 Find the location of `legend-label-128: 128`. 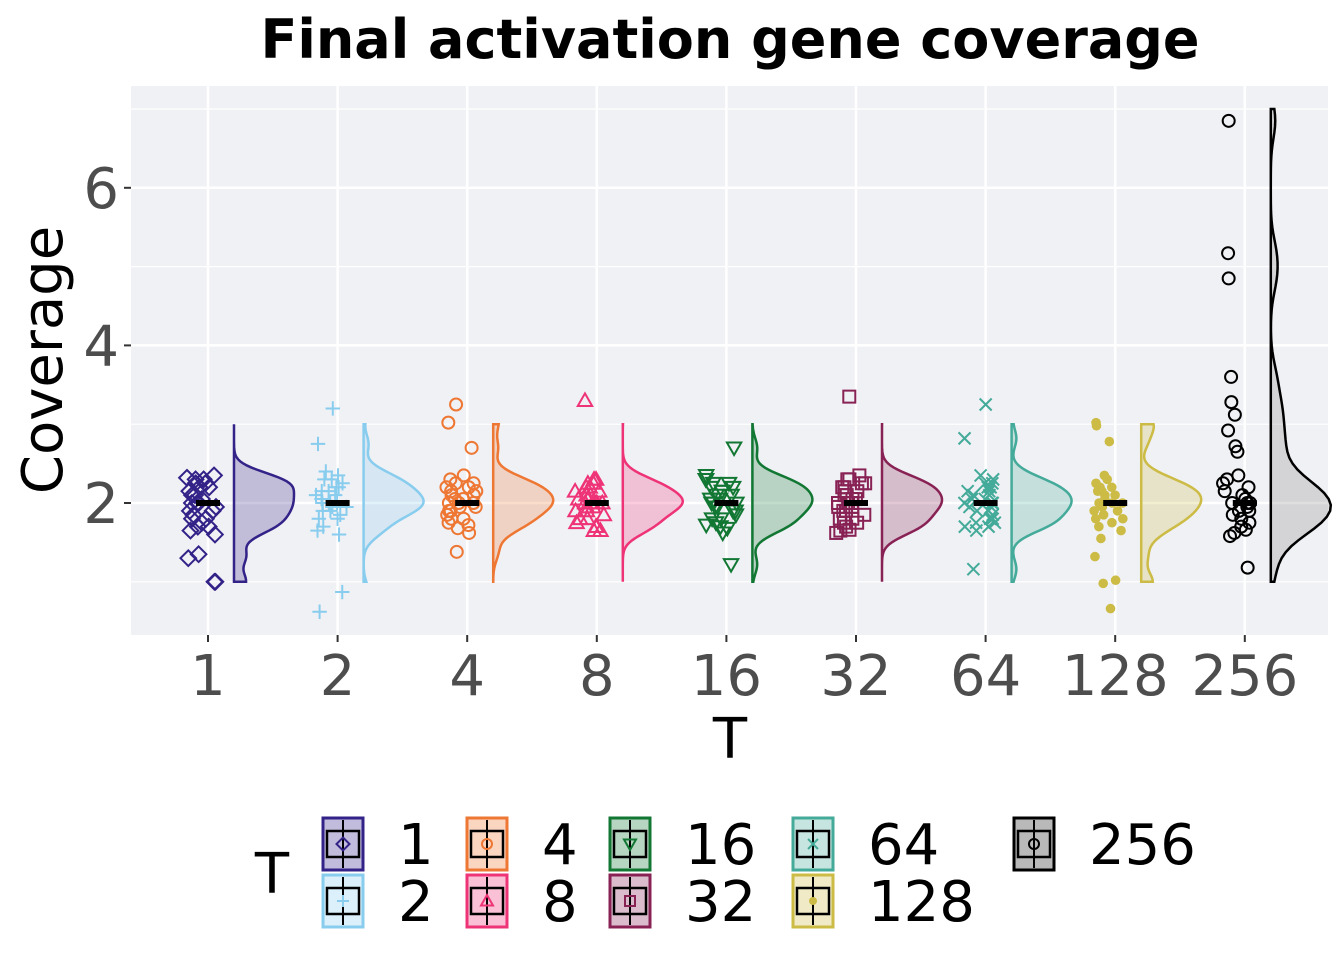

legend-label-128: 128 is located at coordinates (921, 902).